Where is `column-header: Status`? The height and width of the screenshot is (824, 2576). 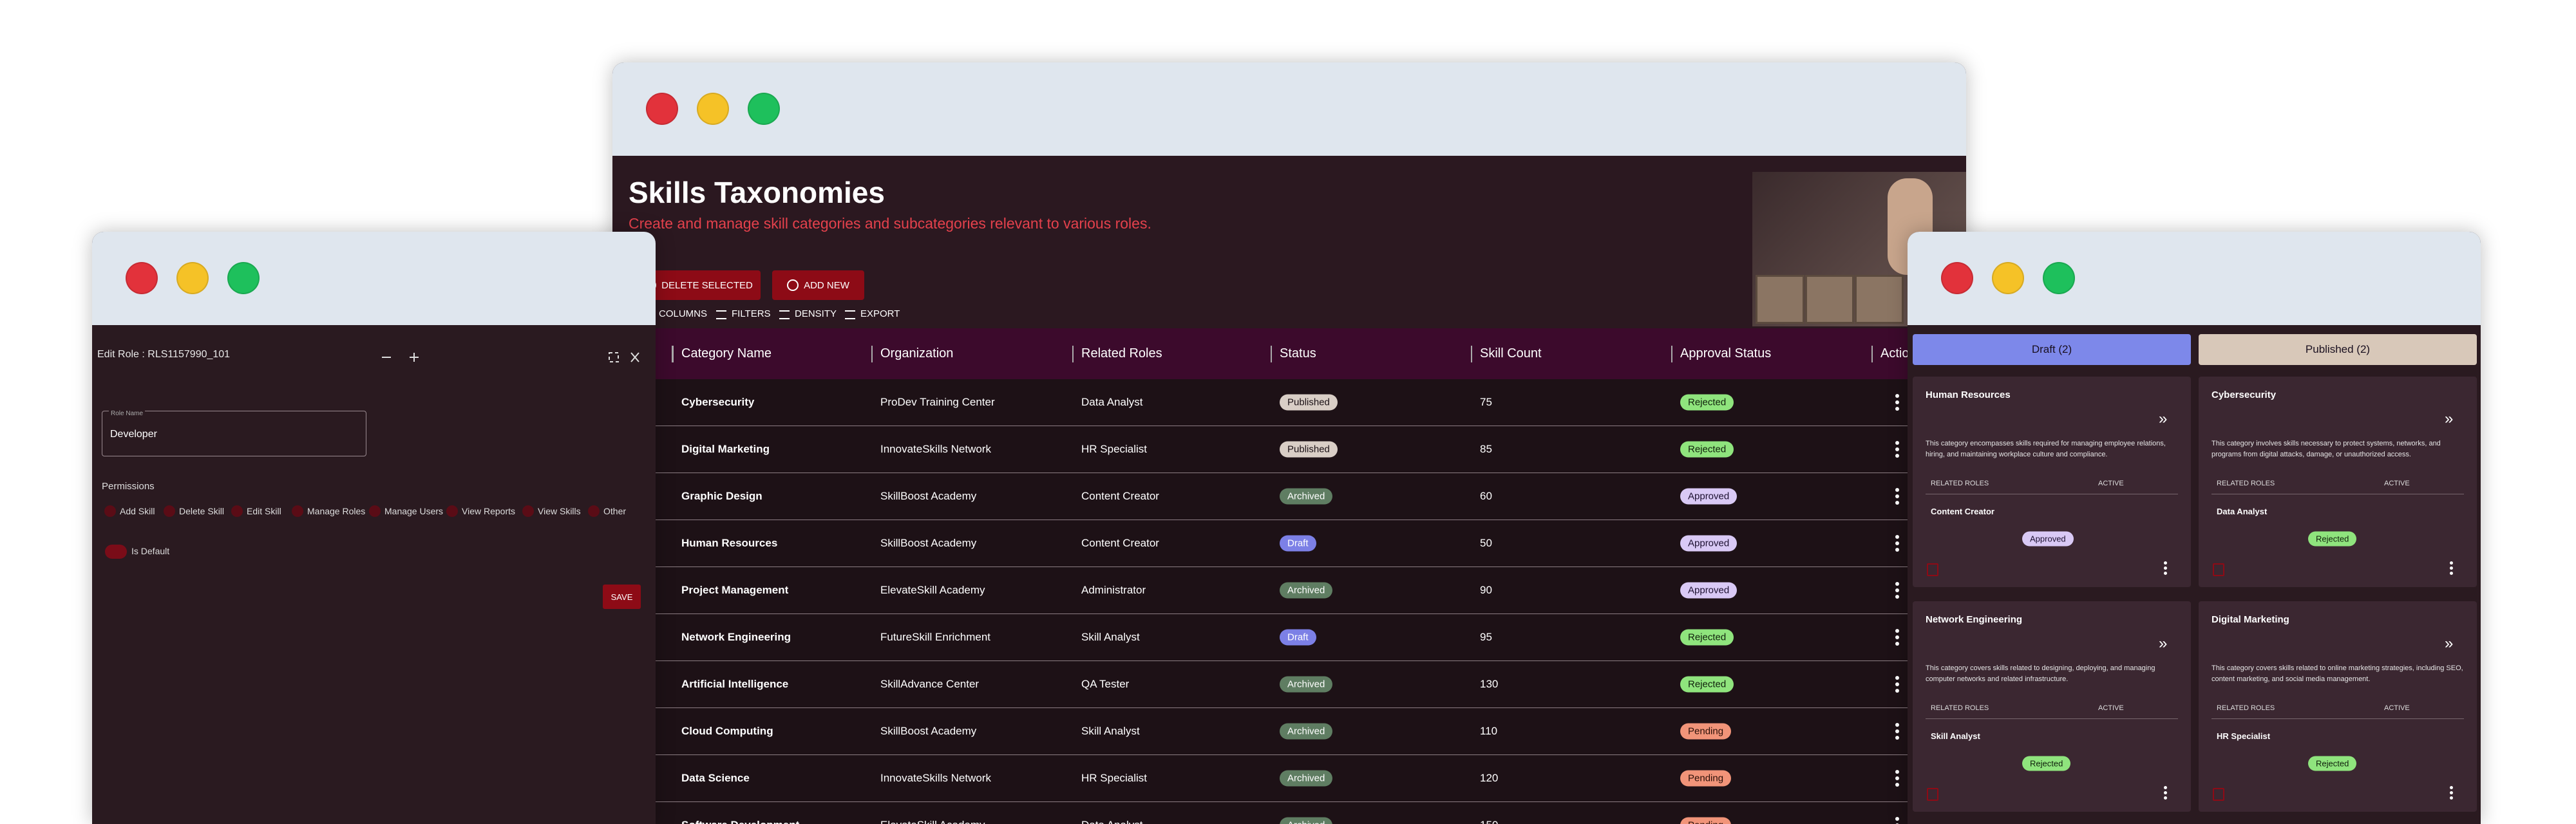
column-header: Status is located at coordinates (1298, 353).